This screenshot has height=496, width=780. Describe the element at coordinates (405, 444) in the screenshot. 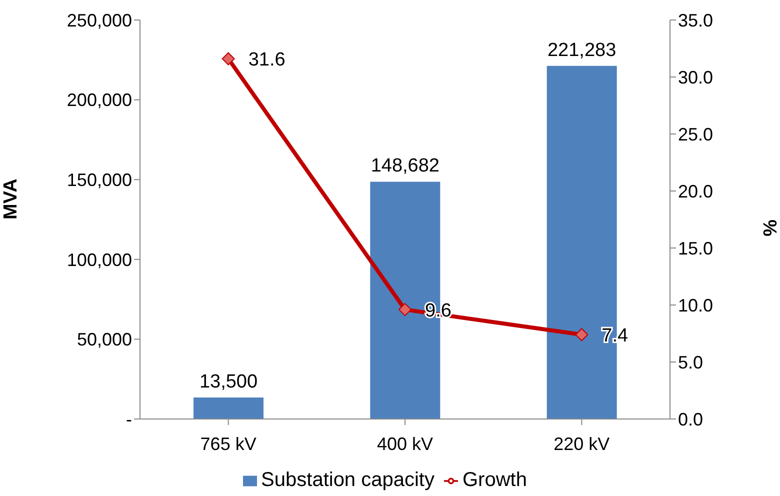

I see `x-tick-label: 400 kV` at that location.